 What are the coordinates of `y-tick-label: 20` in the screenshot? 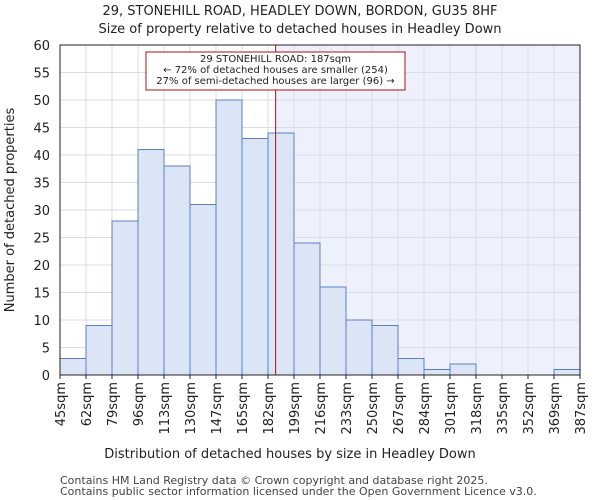 It's located at (41, 266).